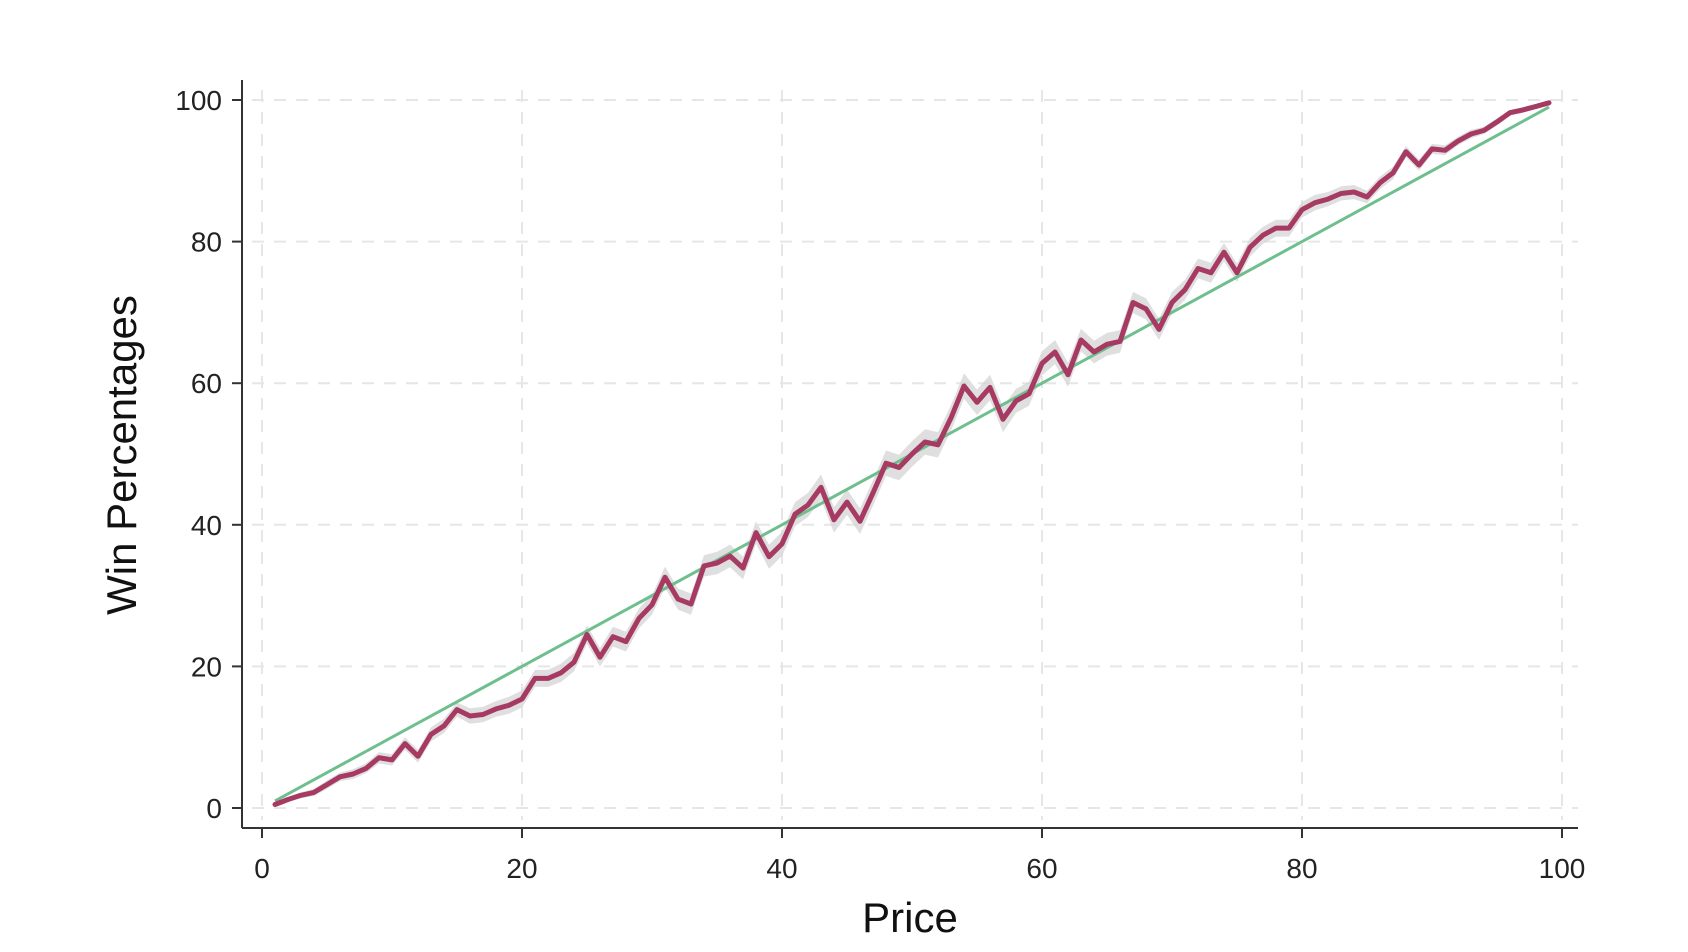  I want to click on y-axis-title: Win Percentages, so click(121, 455).